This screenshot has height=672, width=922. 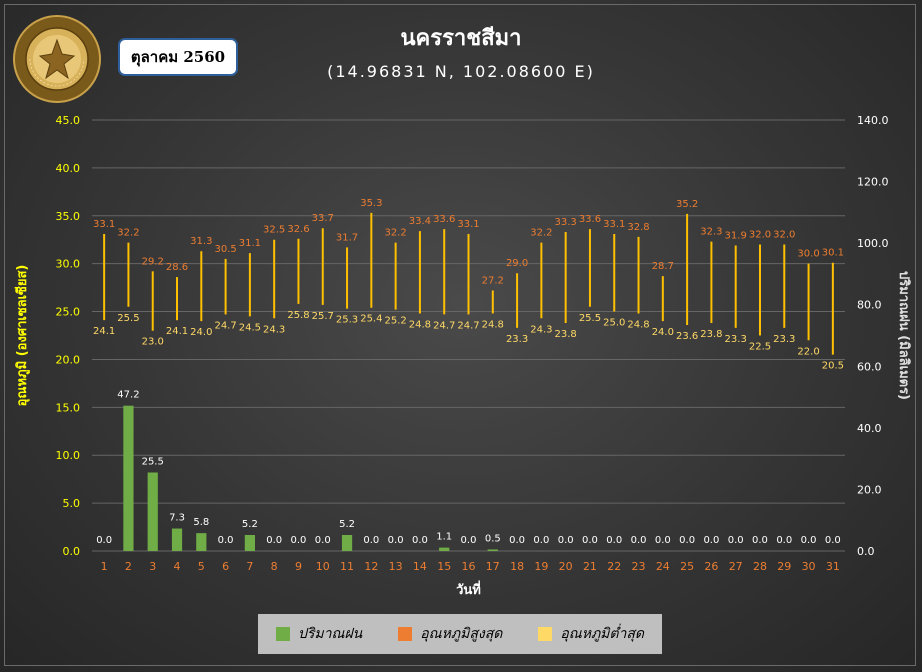 I want to click on legend-label-tmin: อุณหภูมิต่ำสุด, so click(x=602, y=634).